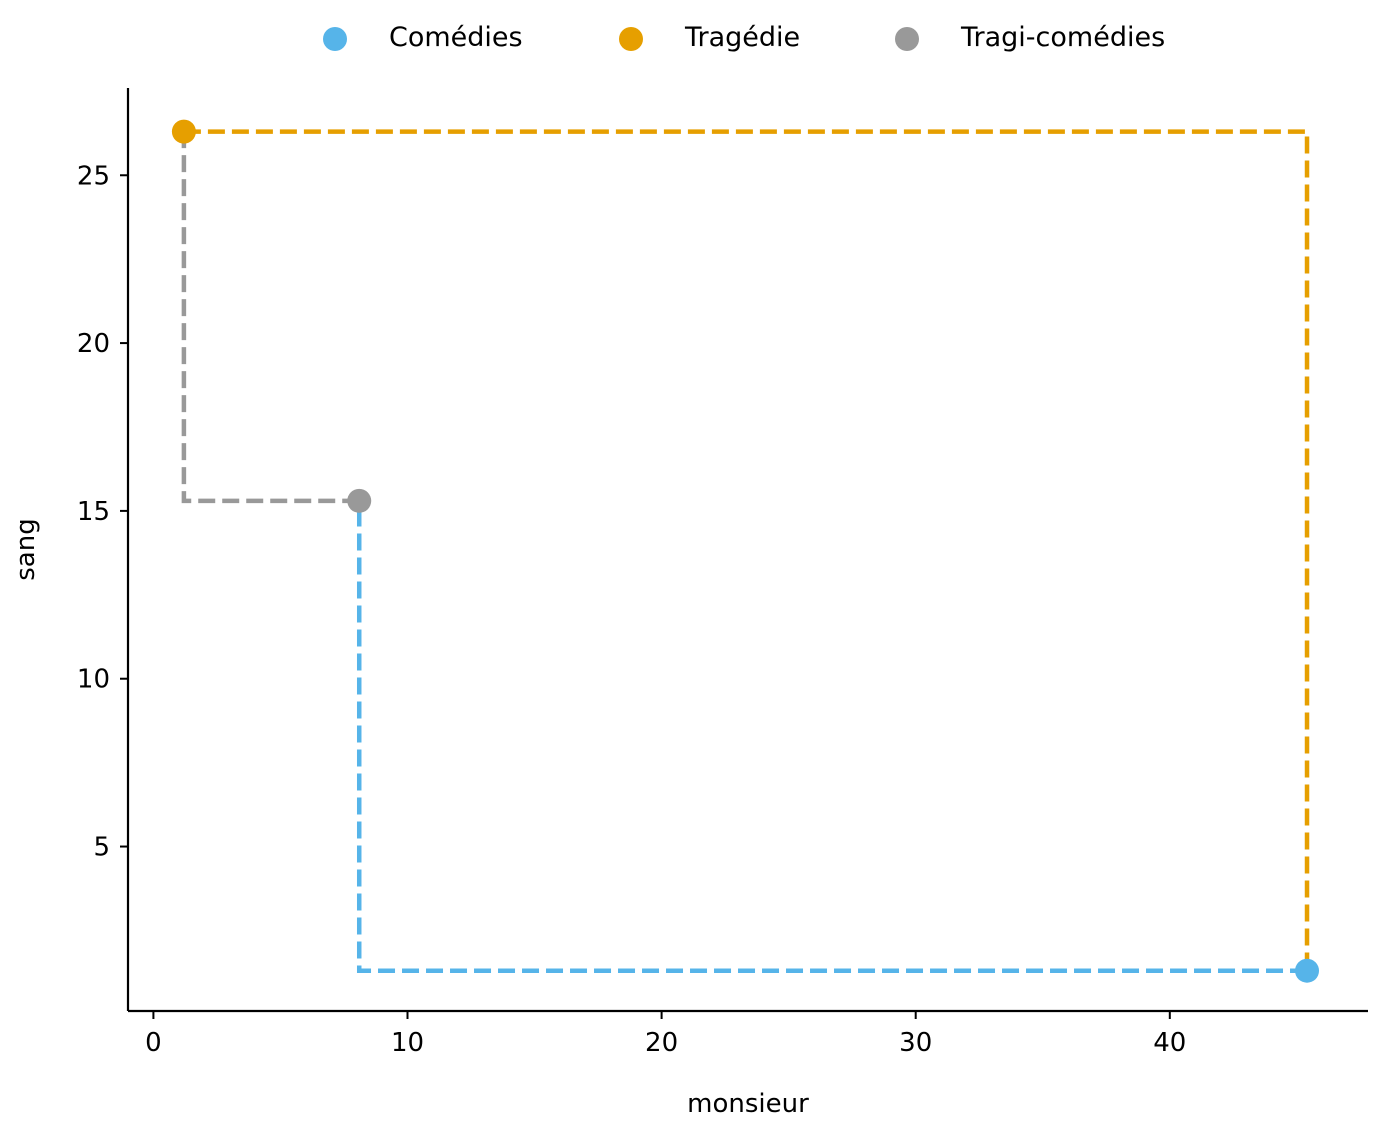  What do you see at coordinates (915, 1043) in the screenshot?
I see `x-tick-label: 30` at bounding box center [915, 1043].